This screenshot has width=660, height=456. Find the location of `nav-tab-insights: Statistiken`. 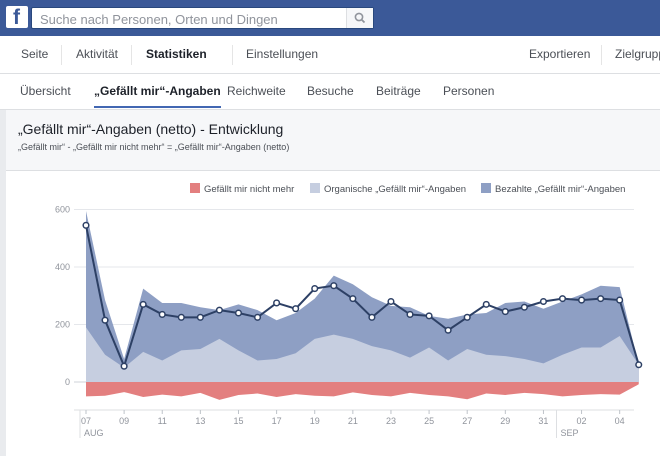

nav-tab-insights: Statistiken is located at coordinates (176, 54).